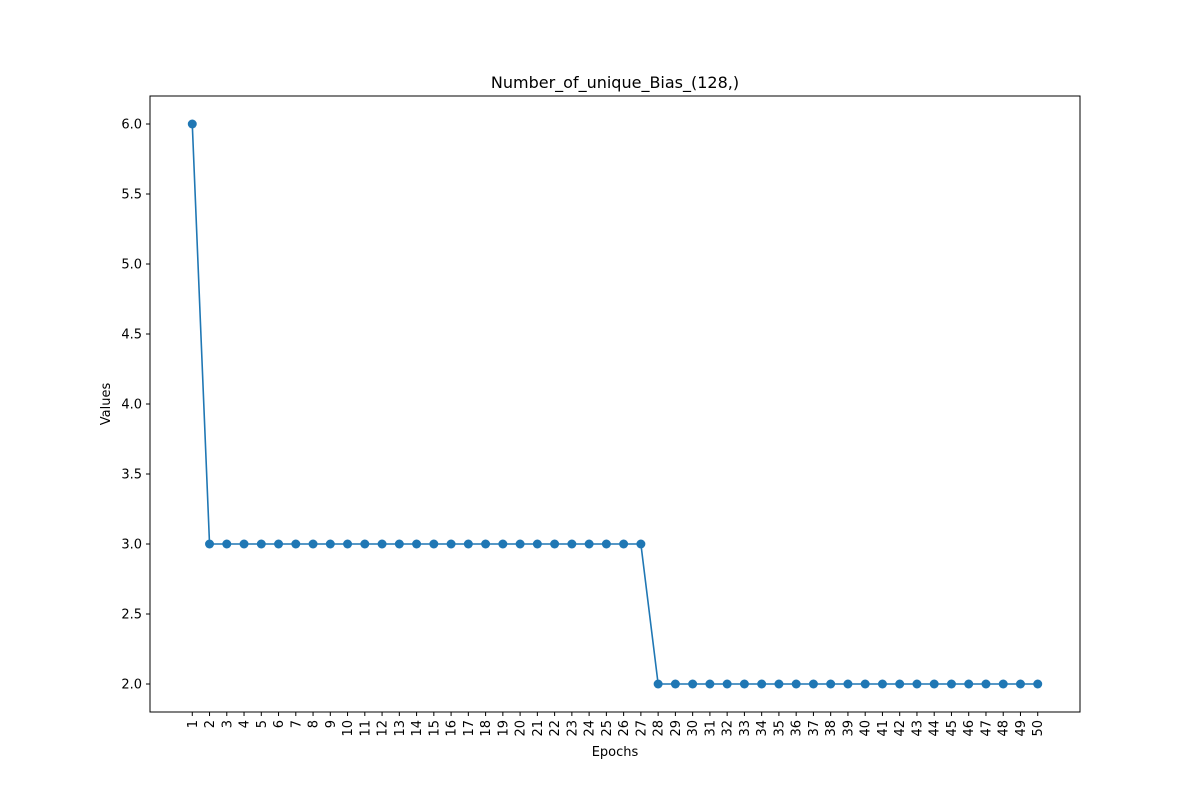 The width and height of the screenshot is (1200, 800). What do you see at coordinates (624, 728) in the screenshot?
I see `x-tick-label: 26` at bounding box center [624, 728].